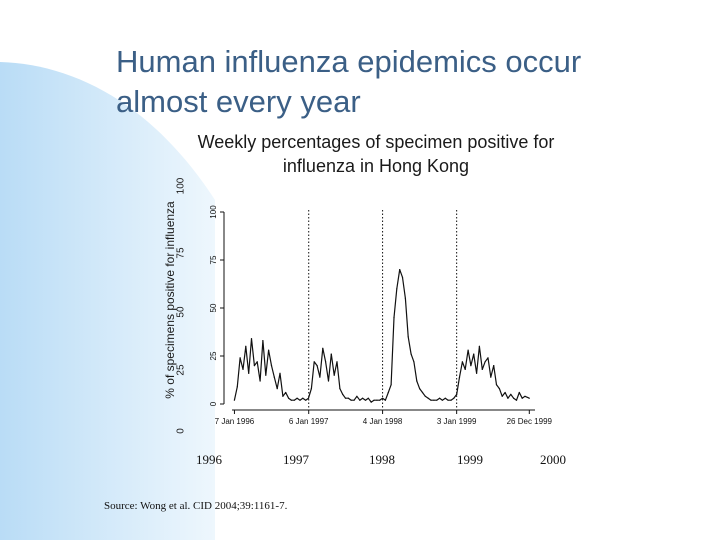 This screenshot has width=720, height=540. Describe the element at coordinates (470, 459) in the screenshot. I see `year-label-1999: 1999` at that location.